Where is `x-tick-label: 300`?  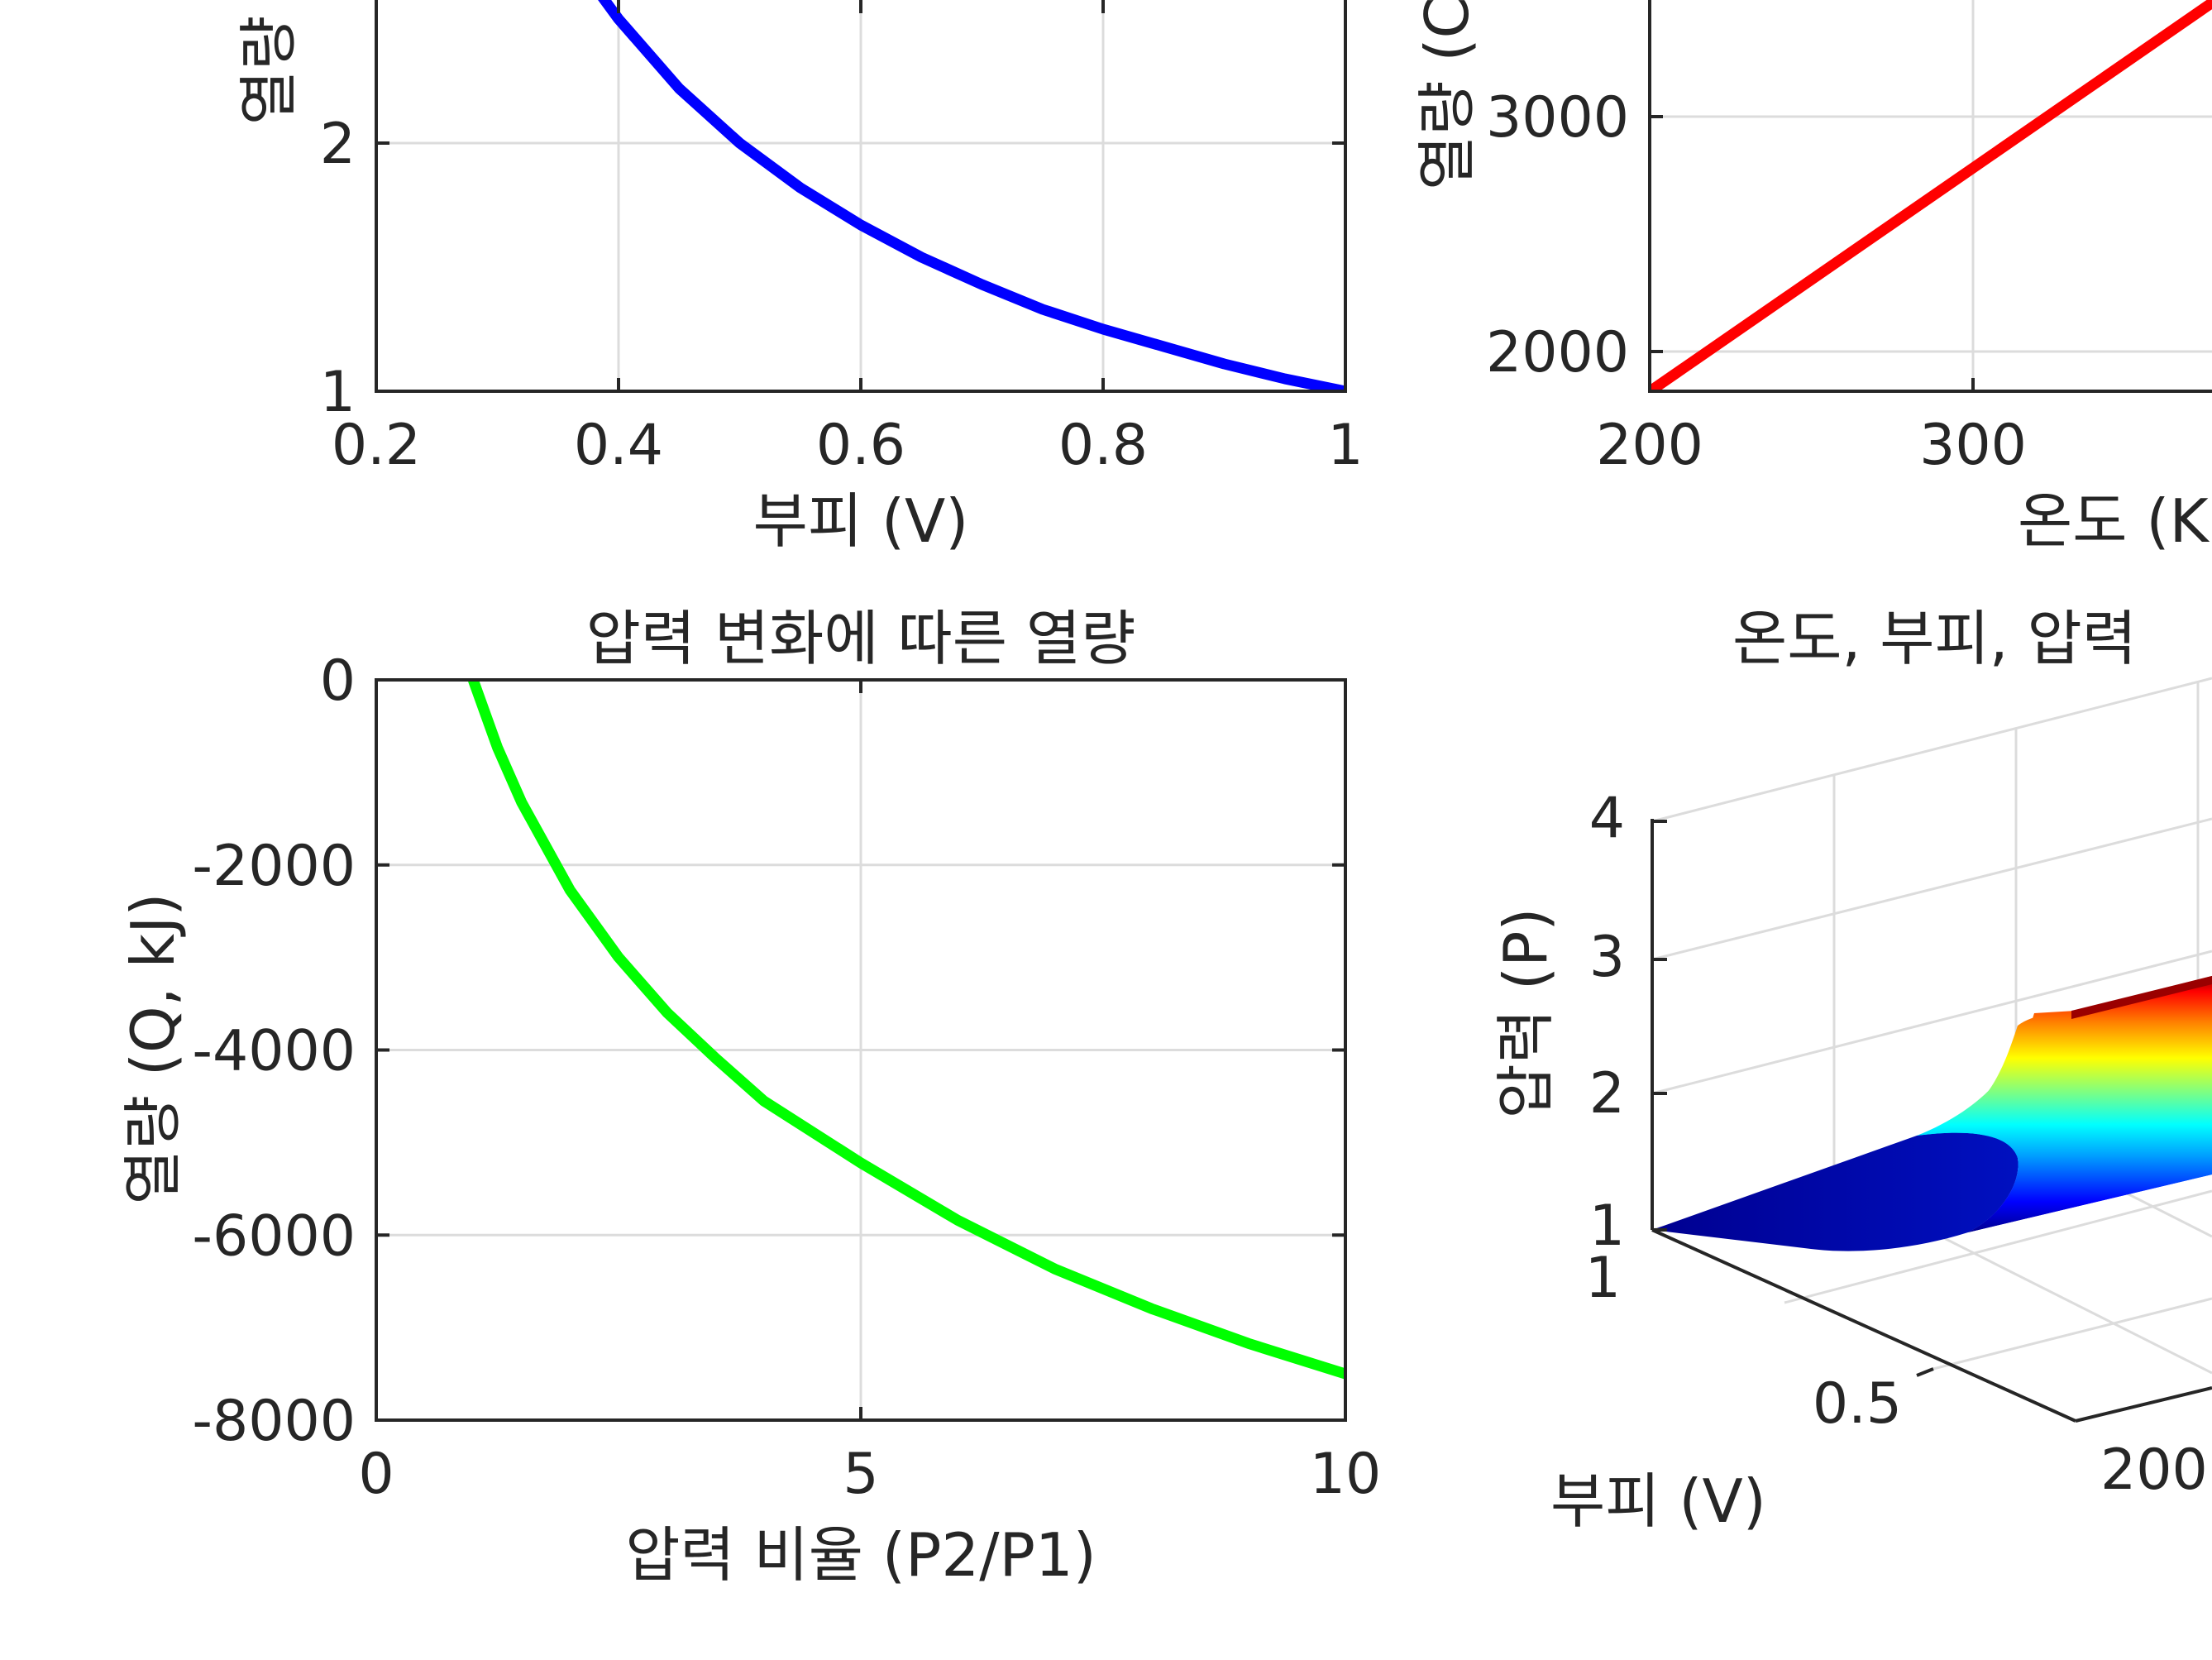
x-tick-label: 300 is located at coordinates (1973, 445).